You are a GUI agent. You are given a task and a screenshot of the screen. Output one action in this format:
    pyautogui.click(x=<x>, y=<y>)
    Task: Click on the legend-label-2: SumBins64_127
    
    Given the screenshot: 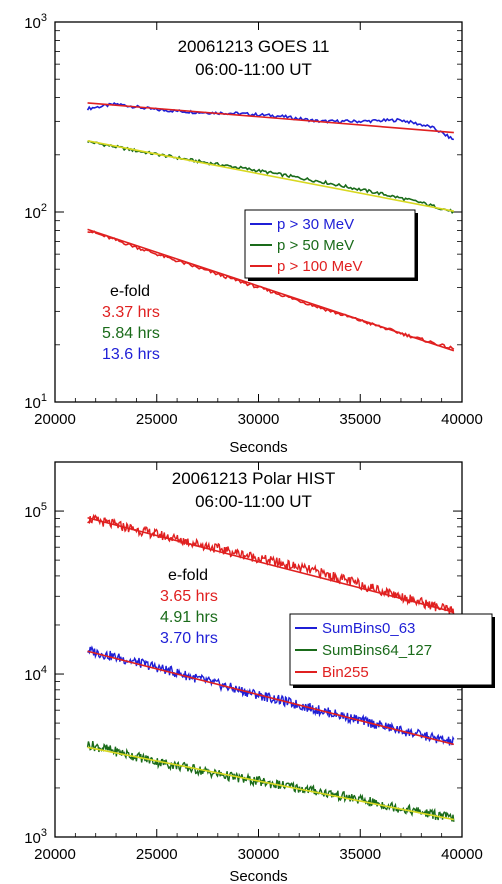 What is the action you would take?
    pyautogui.click(x=377, y=650)
    